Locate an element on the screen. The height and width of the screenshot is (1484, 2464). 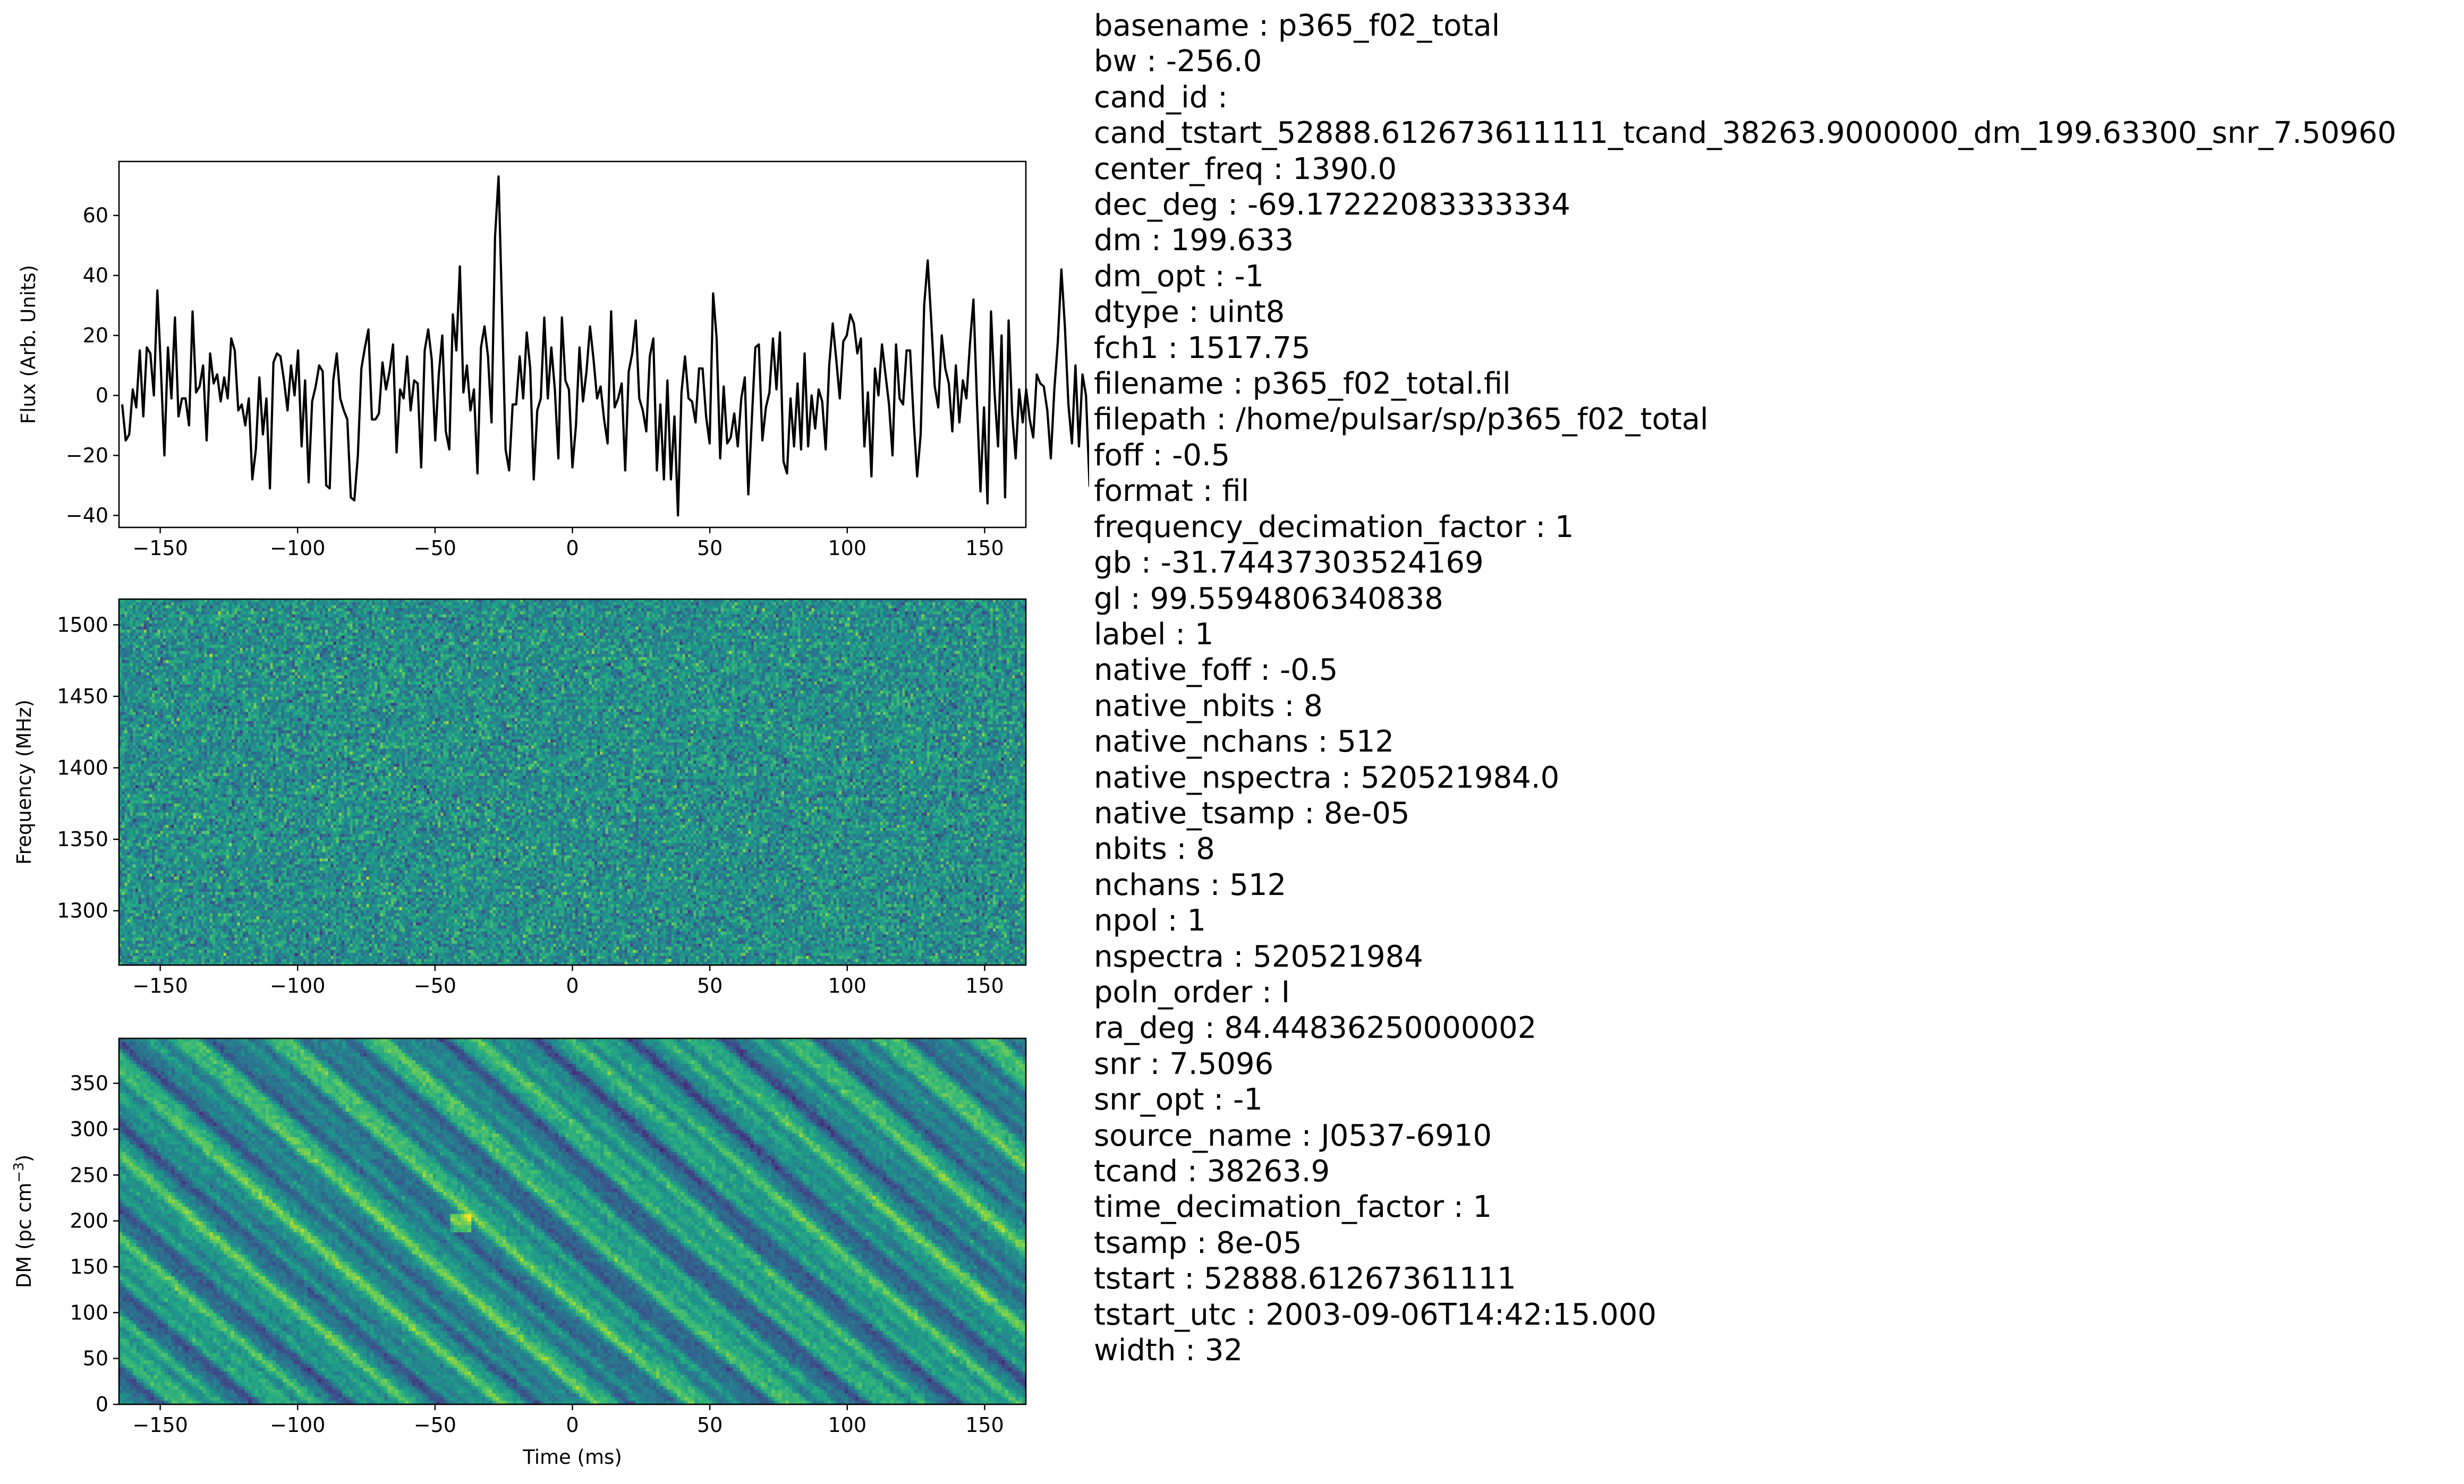
metadata-key: dm is located at coordinates (1118, 240).